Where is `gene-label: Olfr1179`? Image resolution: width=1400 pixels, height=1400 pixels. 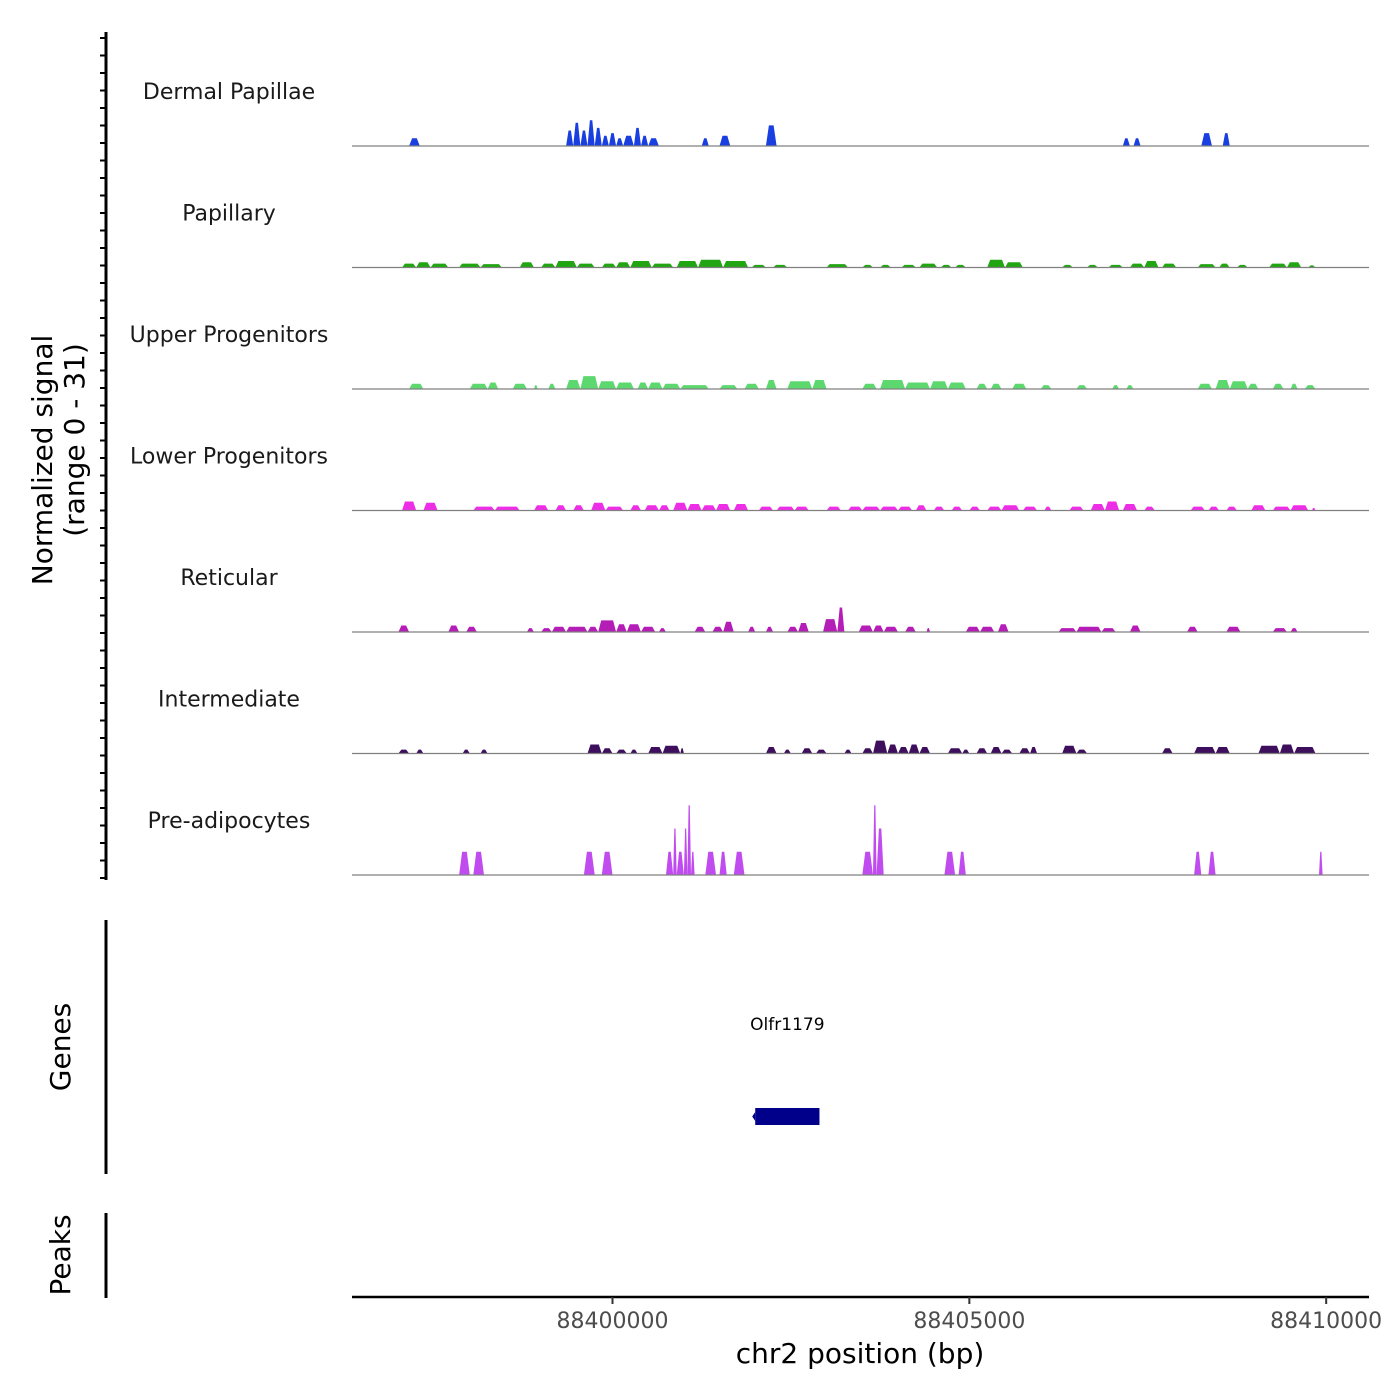 gene-label: Olfr1179 is located at coordinates (787, 1025).